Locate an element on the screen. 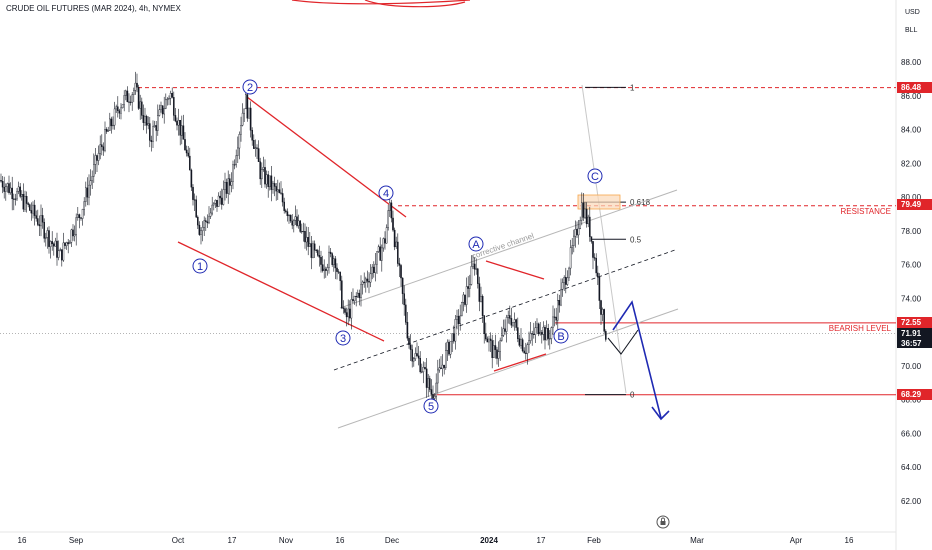 This screenshot has height=550, width=932. chart-title: CRUDE OIL FUTURES (MAR 2024), 4h, NYMEX is located at coordinates (94, 8).